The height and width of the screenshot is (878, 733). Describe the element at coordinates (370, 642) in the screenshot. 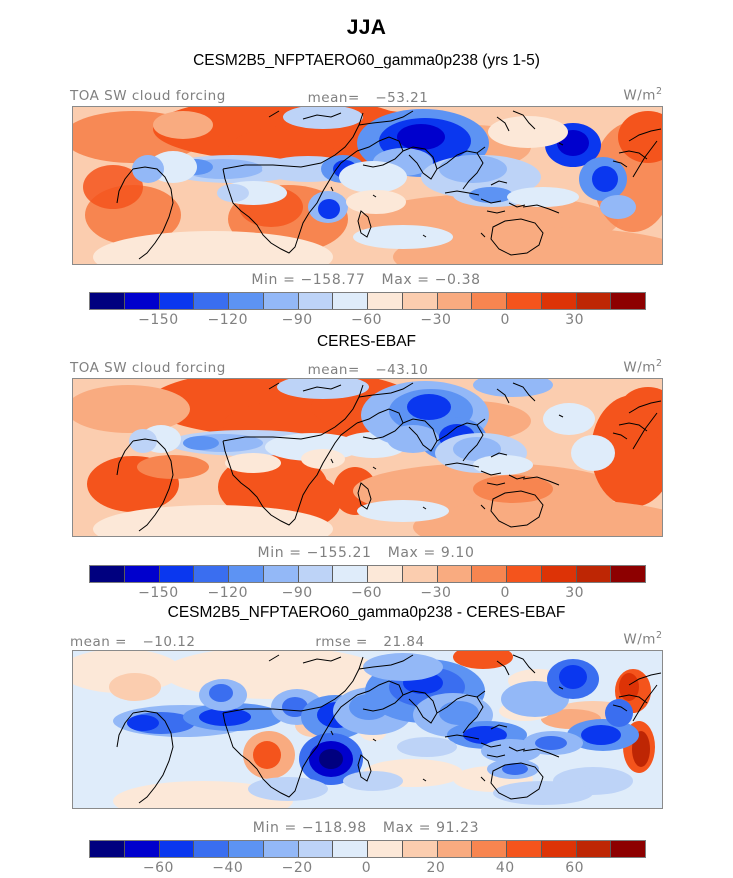

I see `panel-3-rmse-annotation: rmse = 21.84` at that location.